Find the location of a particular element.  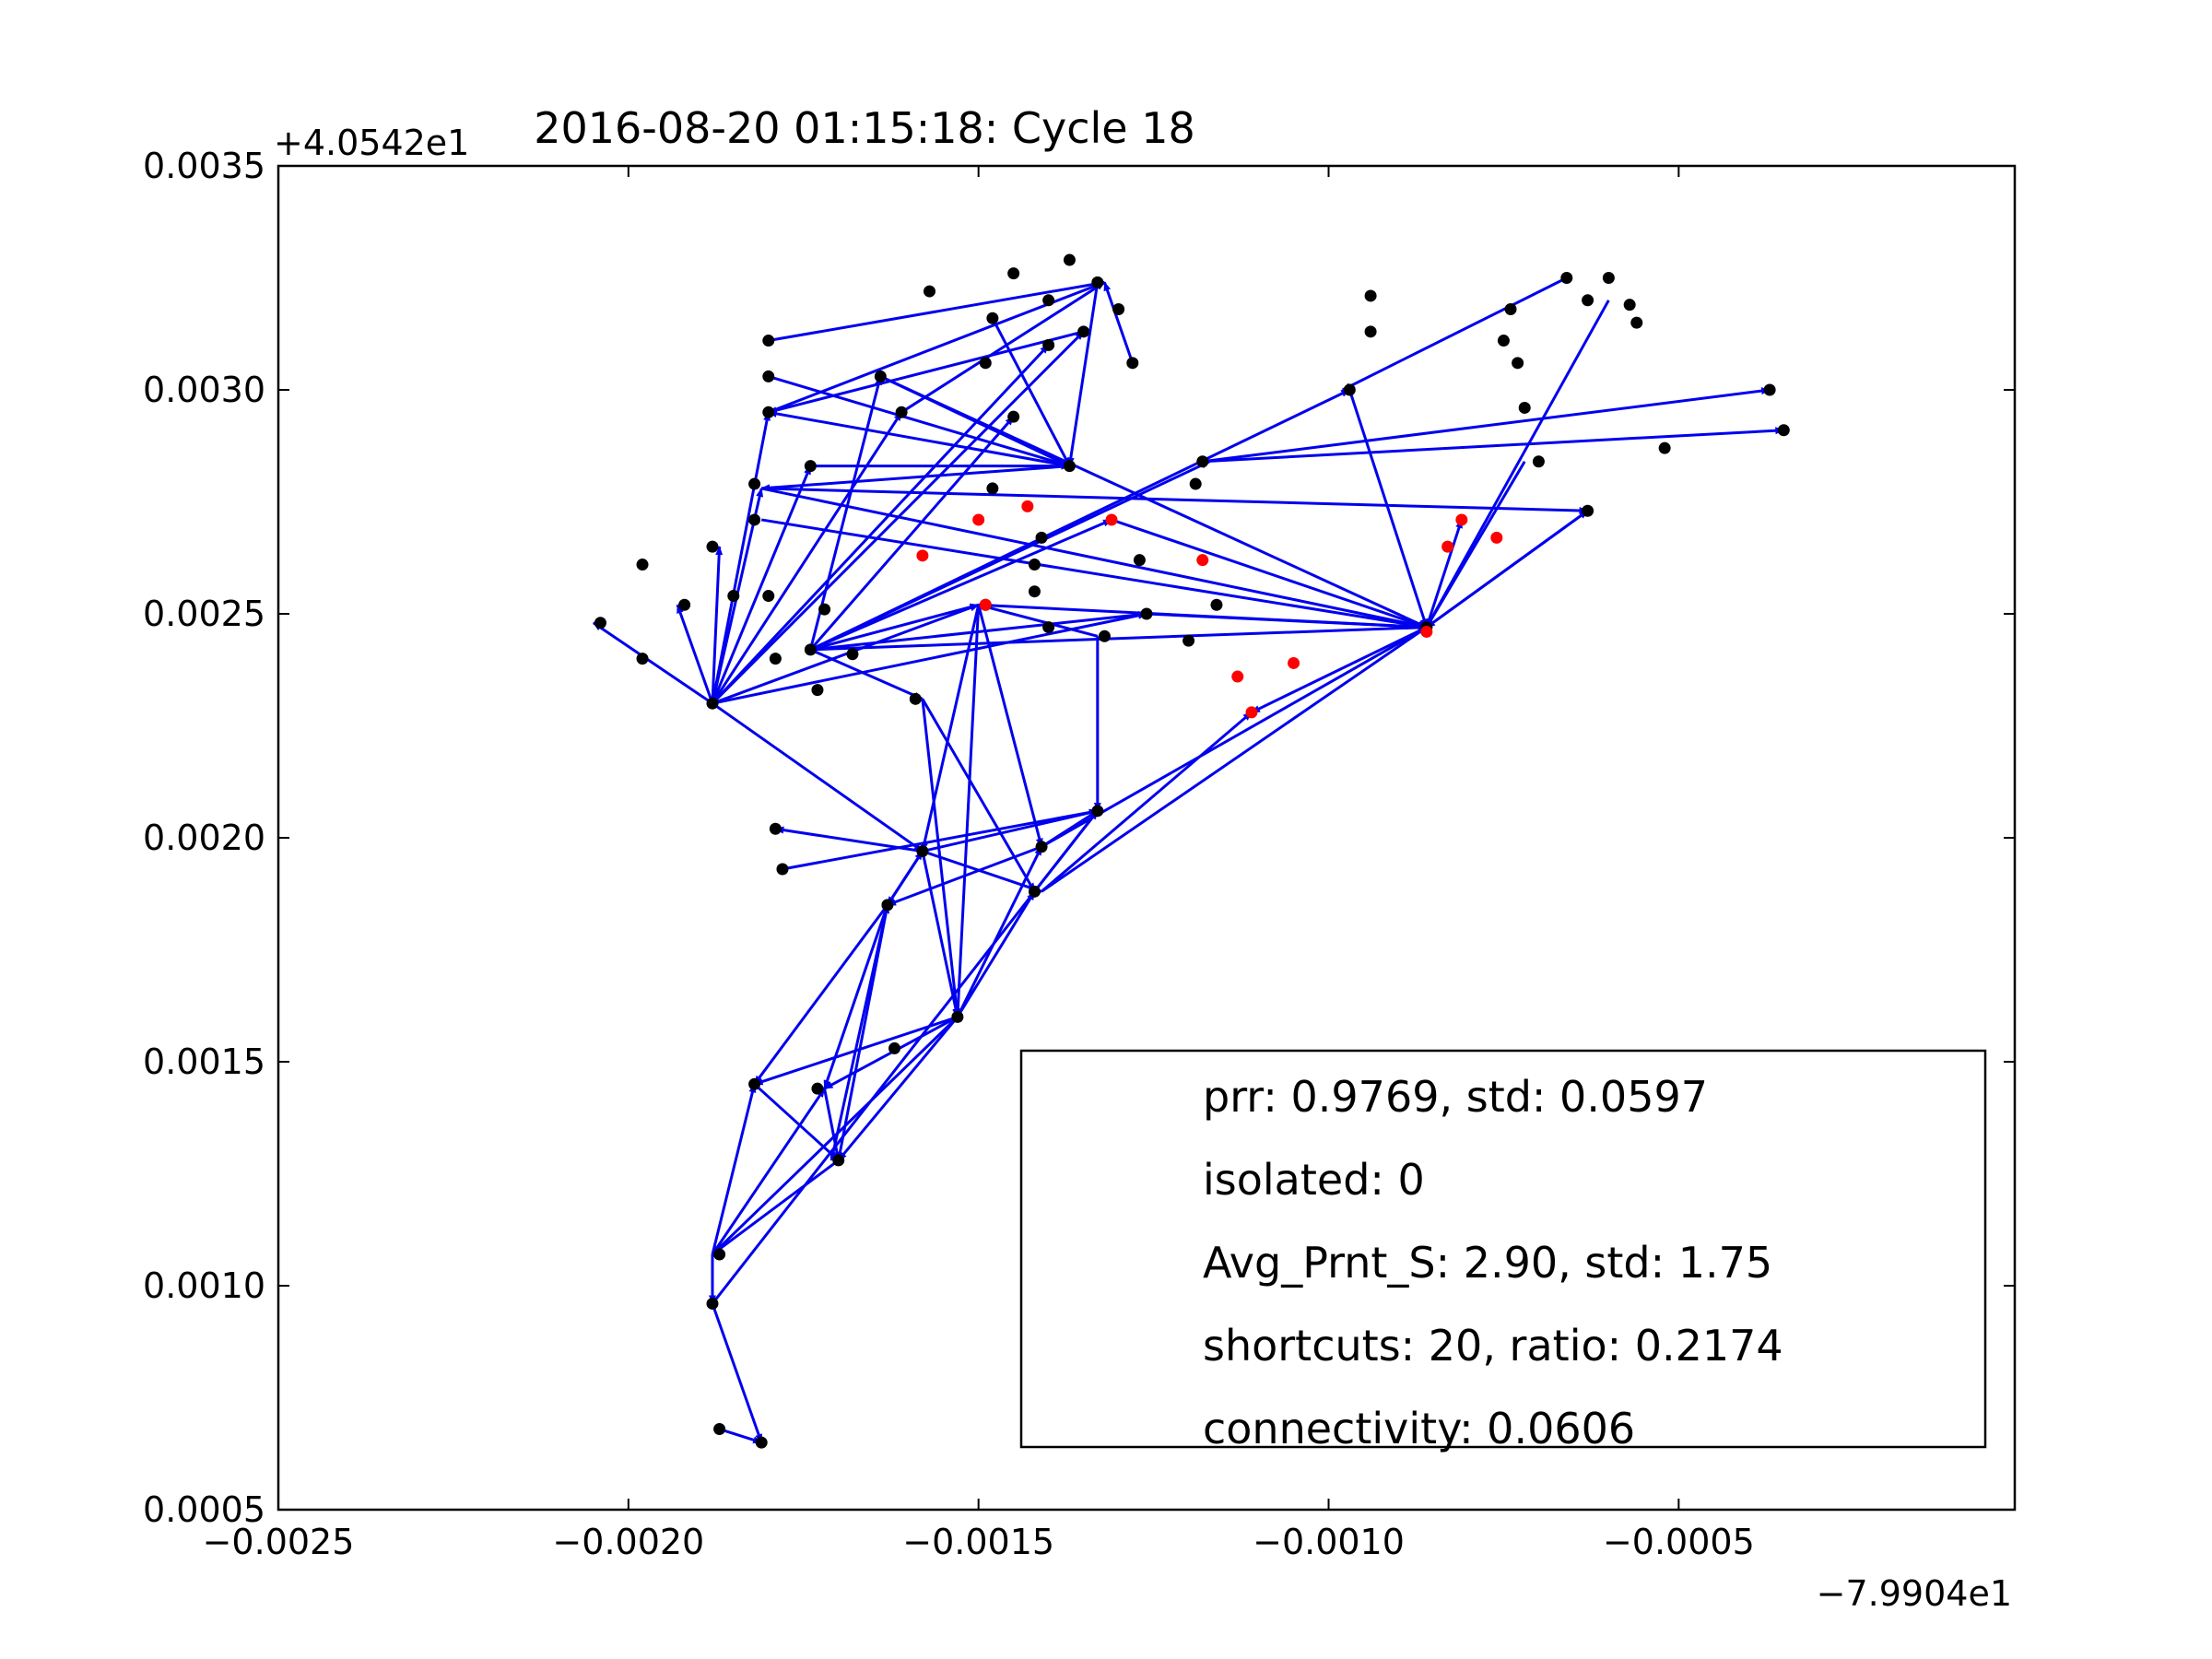

legend-line-isolated: isolated: 0 is located at coordinates (1314, 1180).